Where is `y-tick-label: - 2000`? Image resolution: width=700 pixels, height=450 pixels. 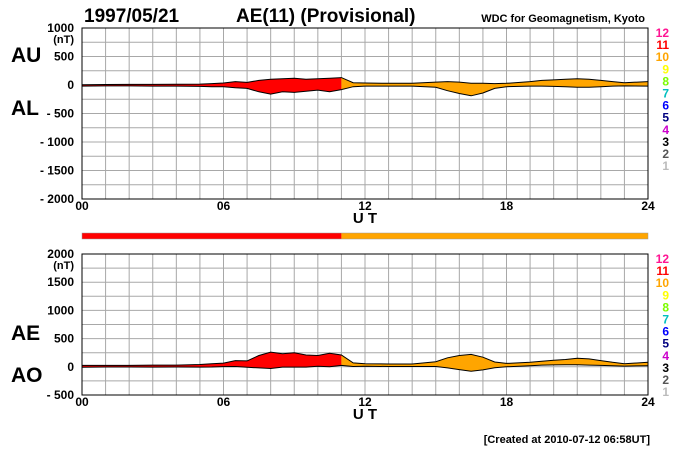 y-tick-label: - 2000 is located at coordinates (57, 199).